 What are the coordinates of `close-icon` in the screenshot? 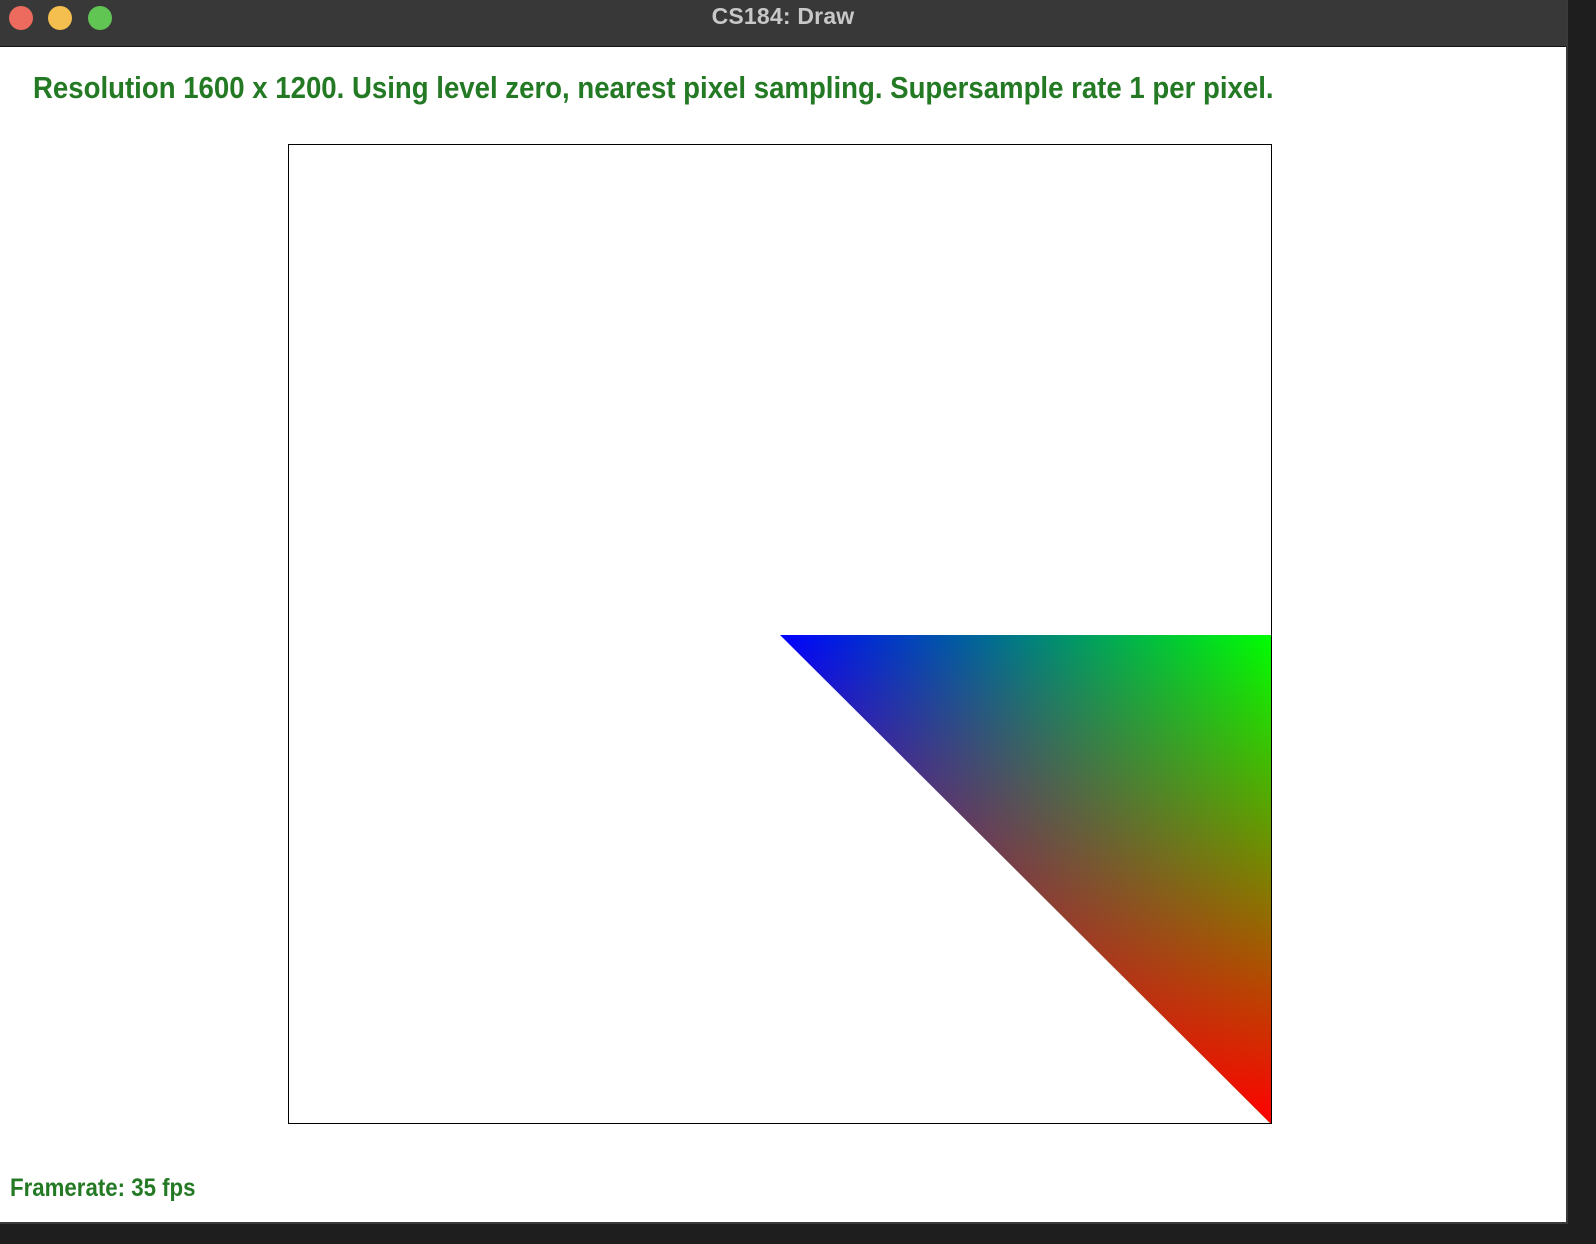 It's located at (21, 18).